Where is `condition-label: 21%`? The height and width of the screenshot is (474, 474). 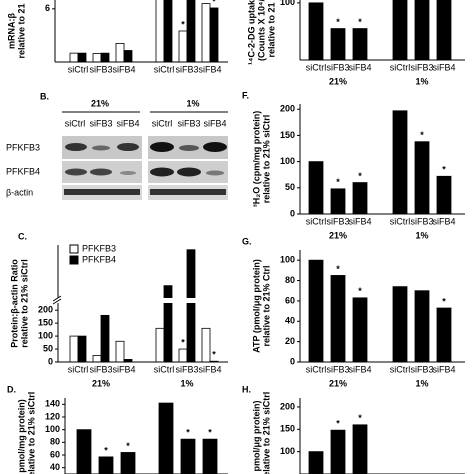
condition-label: 21% is located at coordinates (100, 103).